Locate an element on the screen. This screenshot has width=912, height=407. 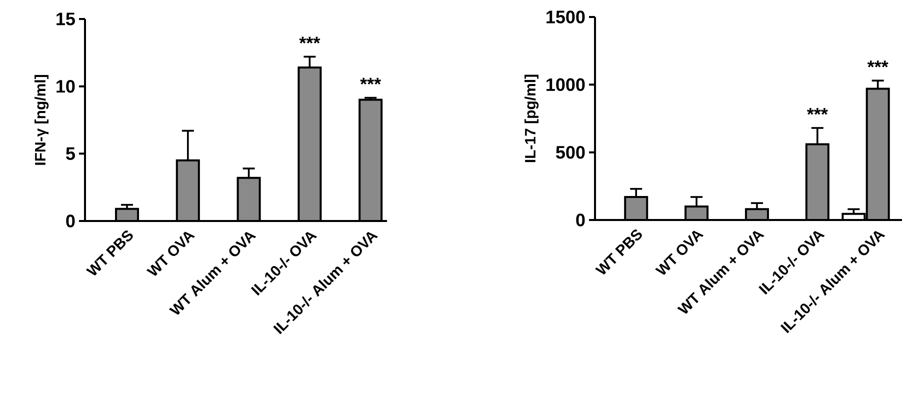
y-tick-label: 10 is located at coordinates (65, 86).